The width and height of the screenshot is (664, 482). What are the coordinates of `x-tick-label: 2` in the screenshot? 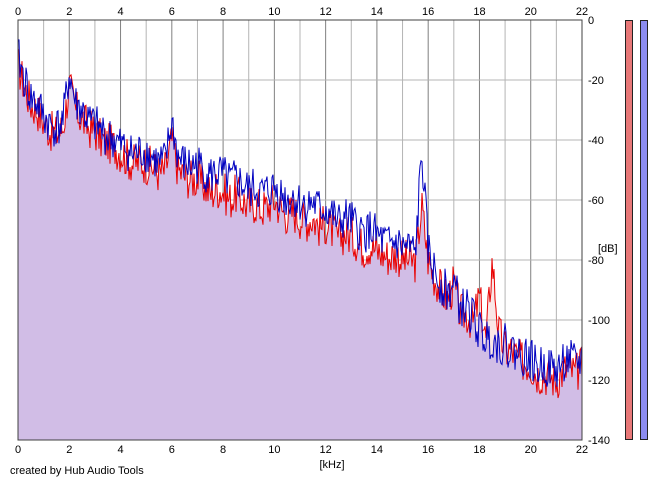 It's located at (69, 450).